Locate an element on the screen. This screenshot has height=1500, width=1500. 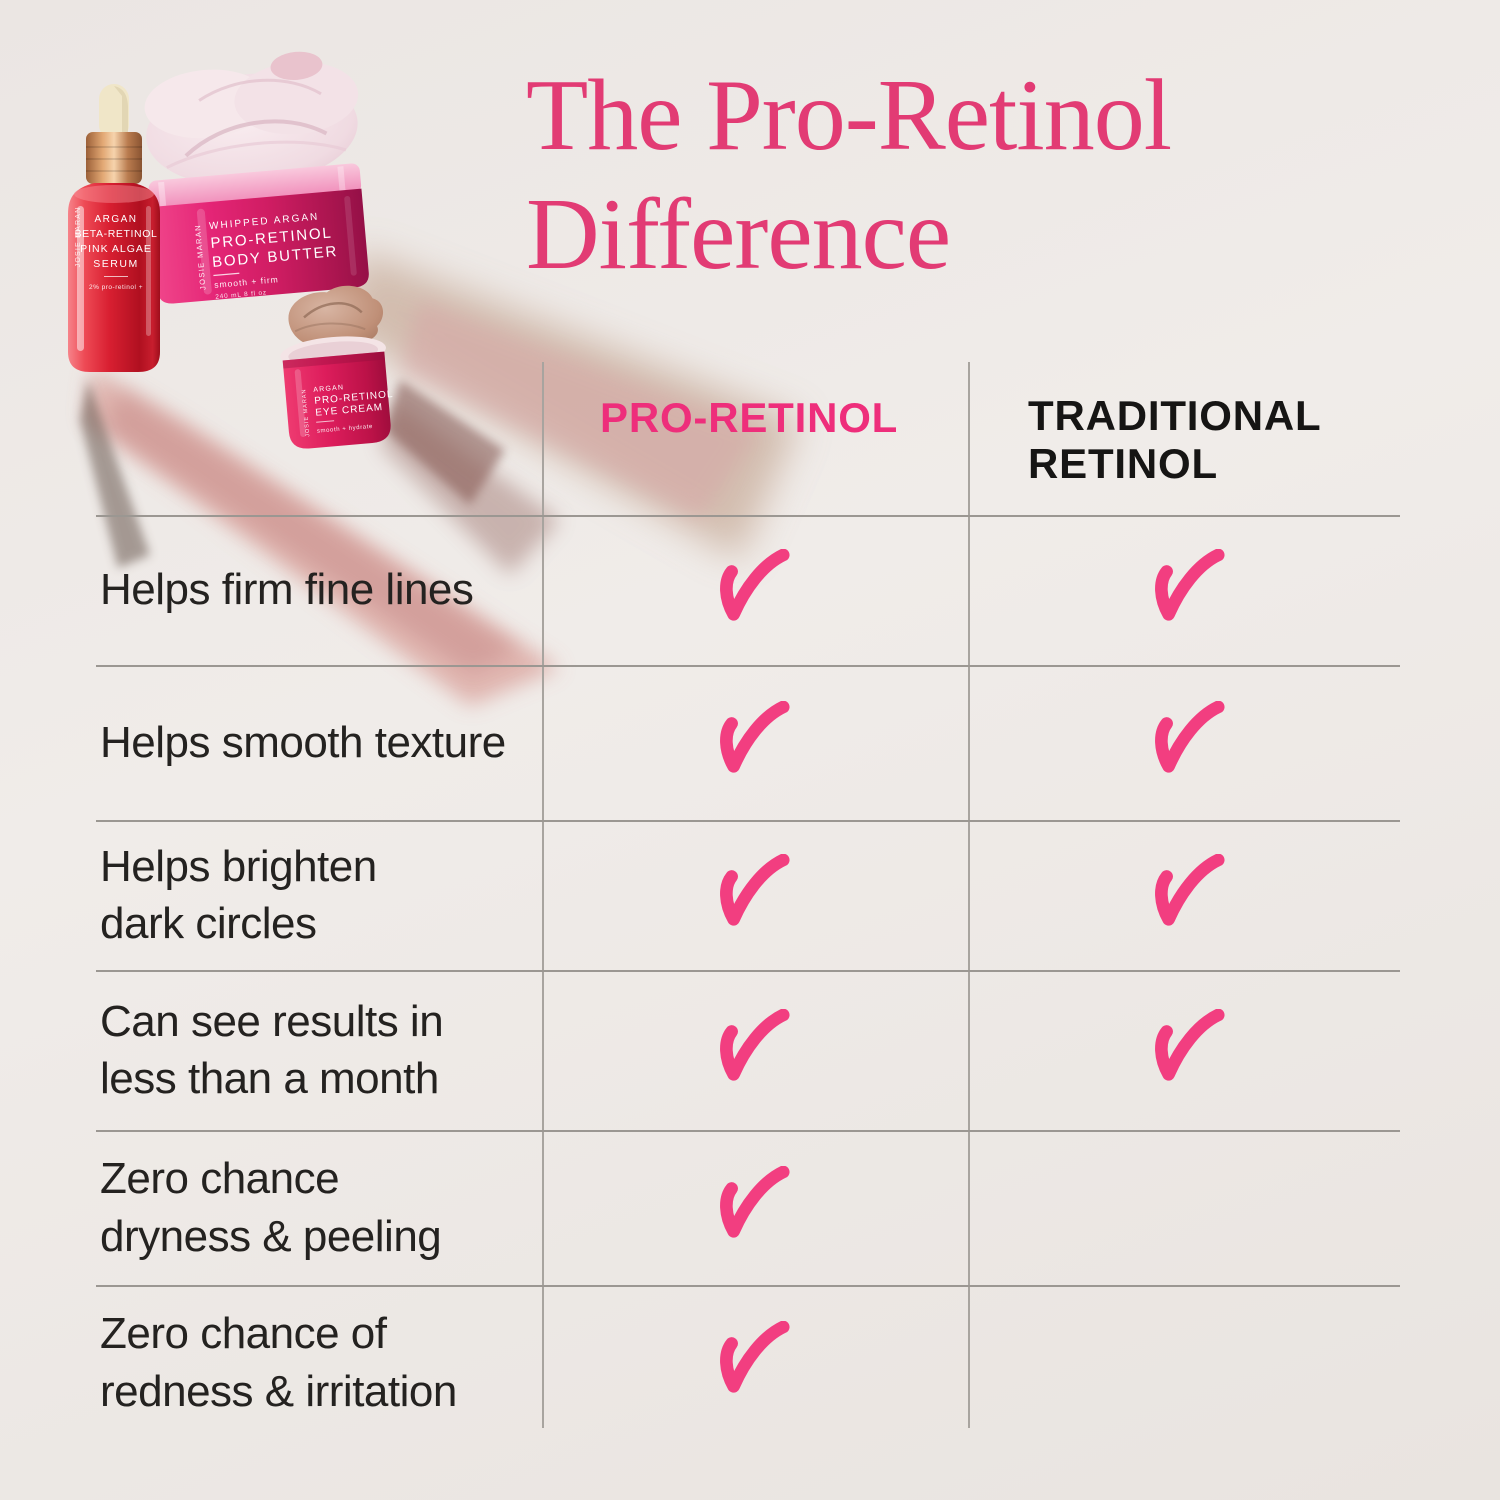
row-label-line: Zero chance is located at coordinates (220, 1179).